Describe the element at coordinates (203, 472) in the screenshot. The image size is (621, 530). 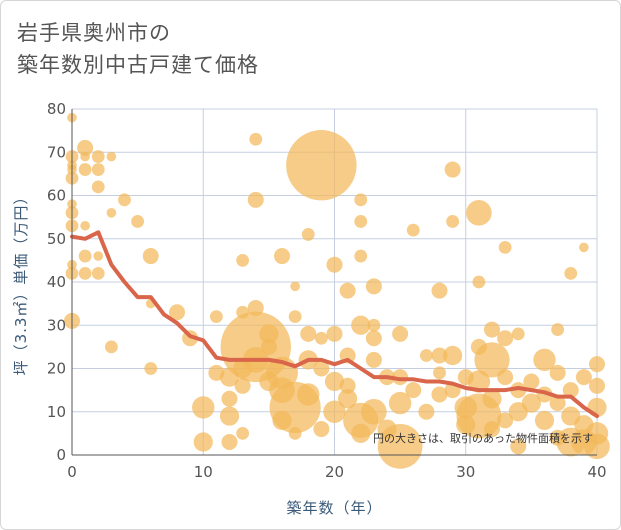
I see `x-tick-label: 10` at that location.